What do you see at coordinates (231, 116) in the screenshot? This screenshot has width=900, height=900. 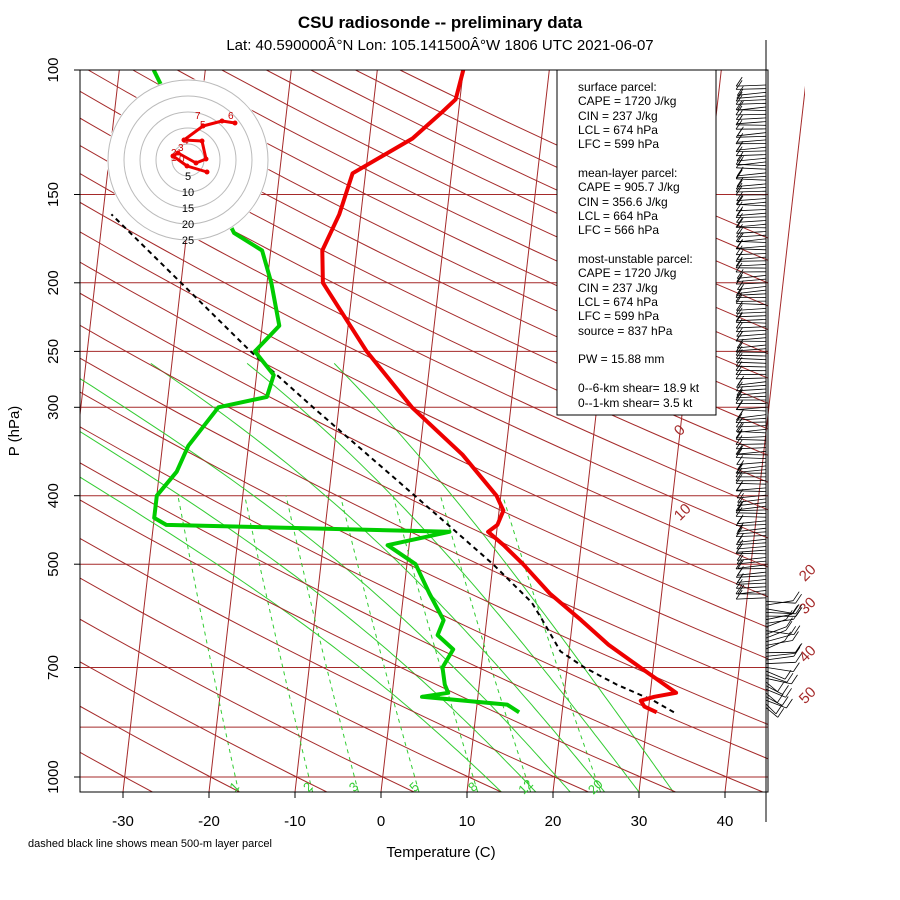 I see `hodograph-point-label: 6` at bounding box center [231, 116].